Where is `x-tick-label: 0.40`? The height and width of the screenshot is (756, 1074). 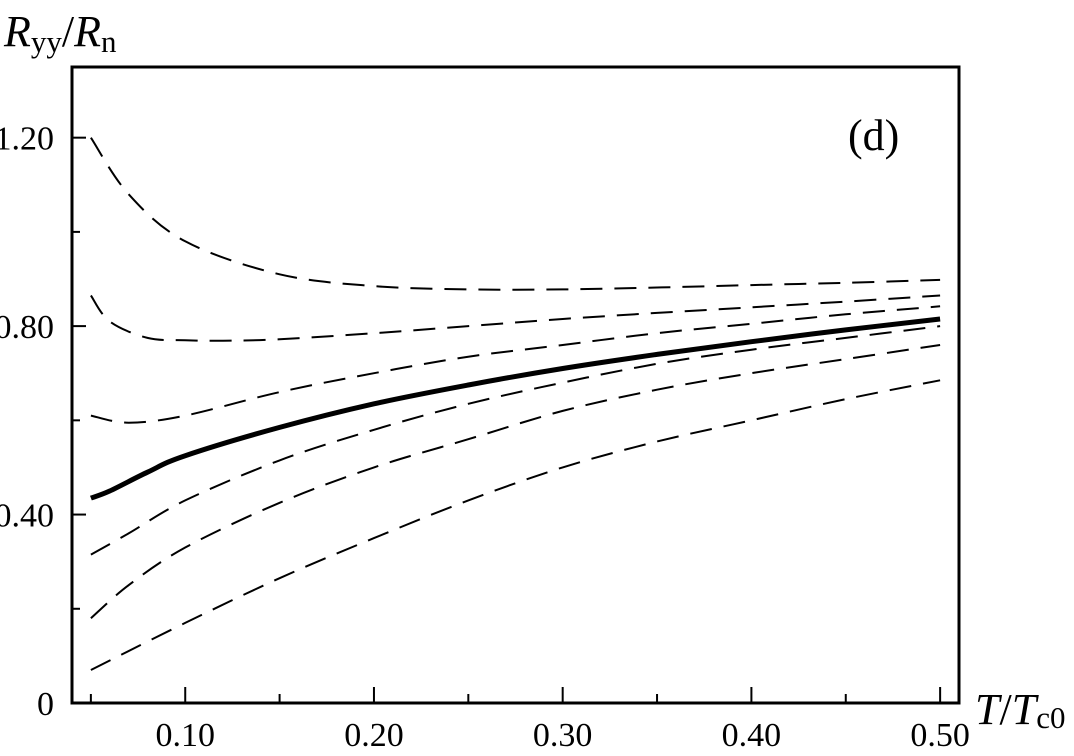
x-tick-label: 0.40 is located at coordinates (752, 735).